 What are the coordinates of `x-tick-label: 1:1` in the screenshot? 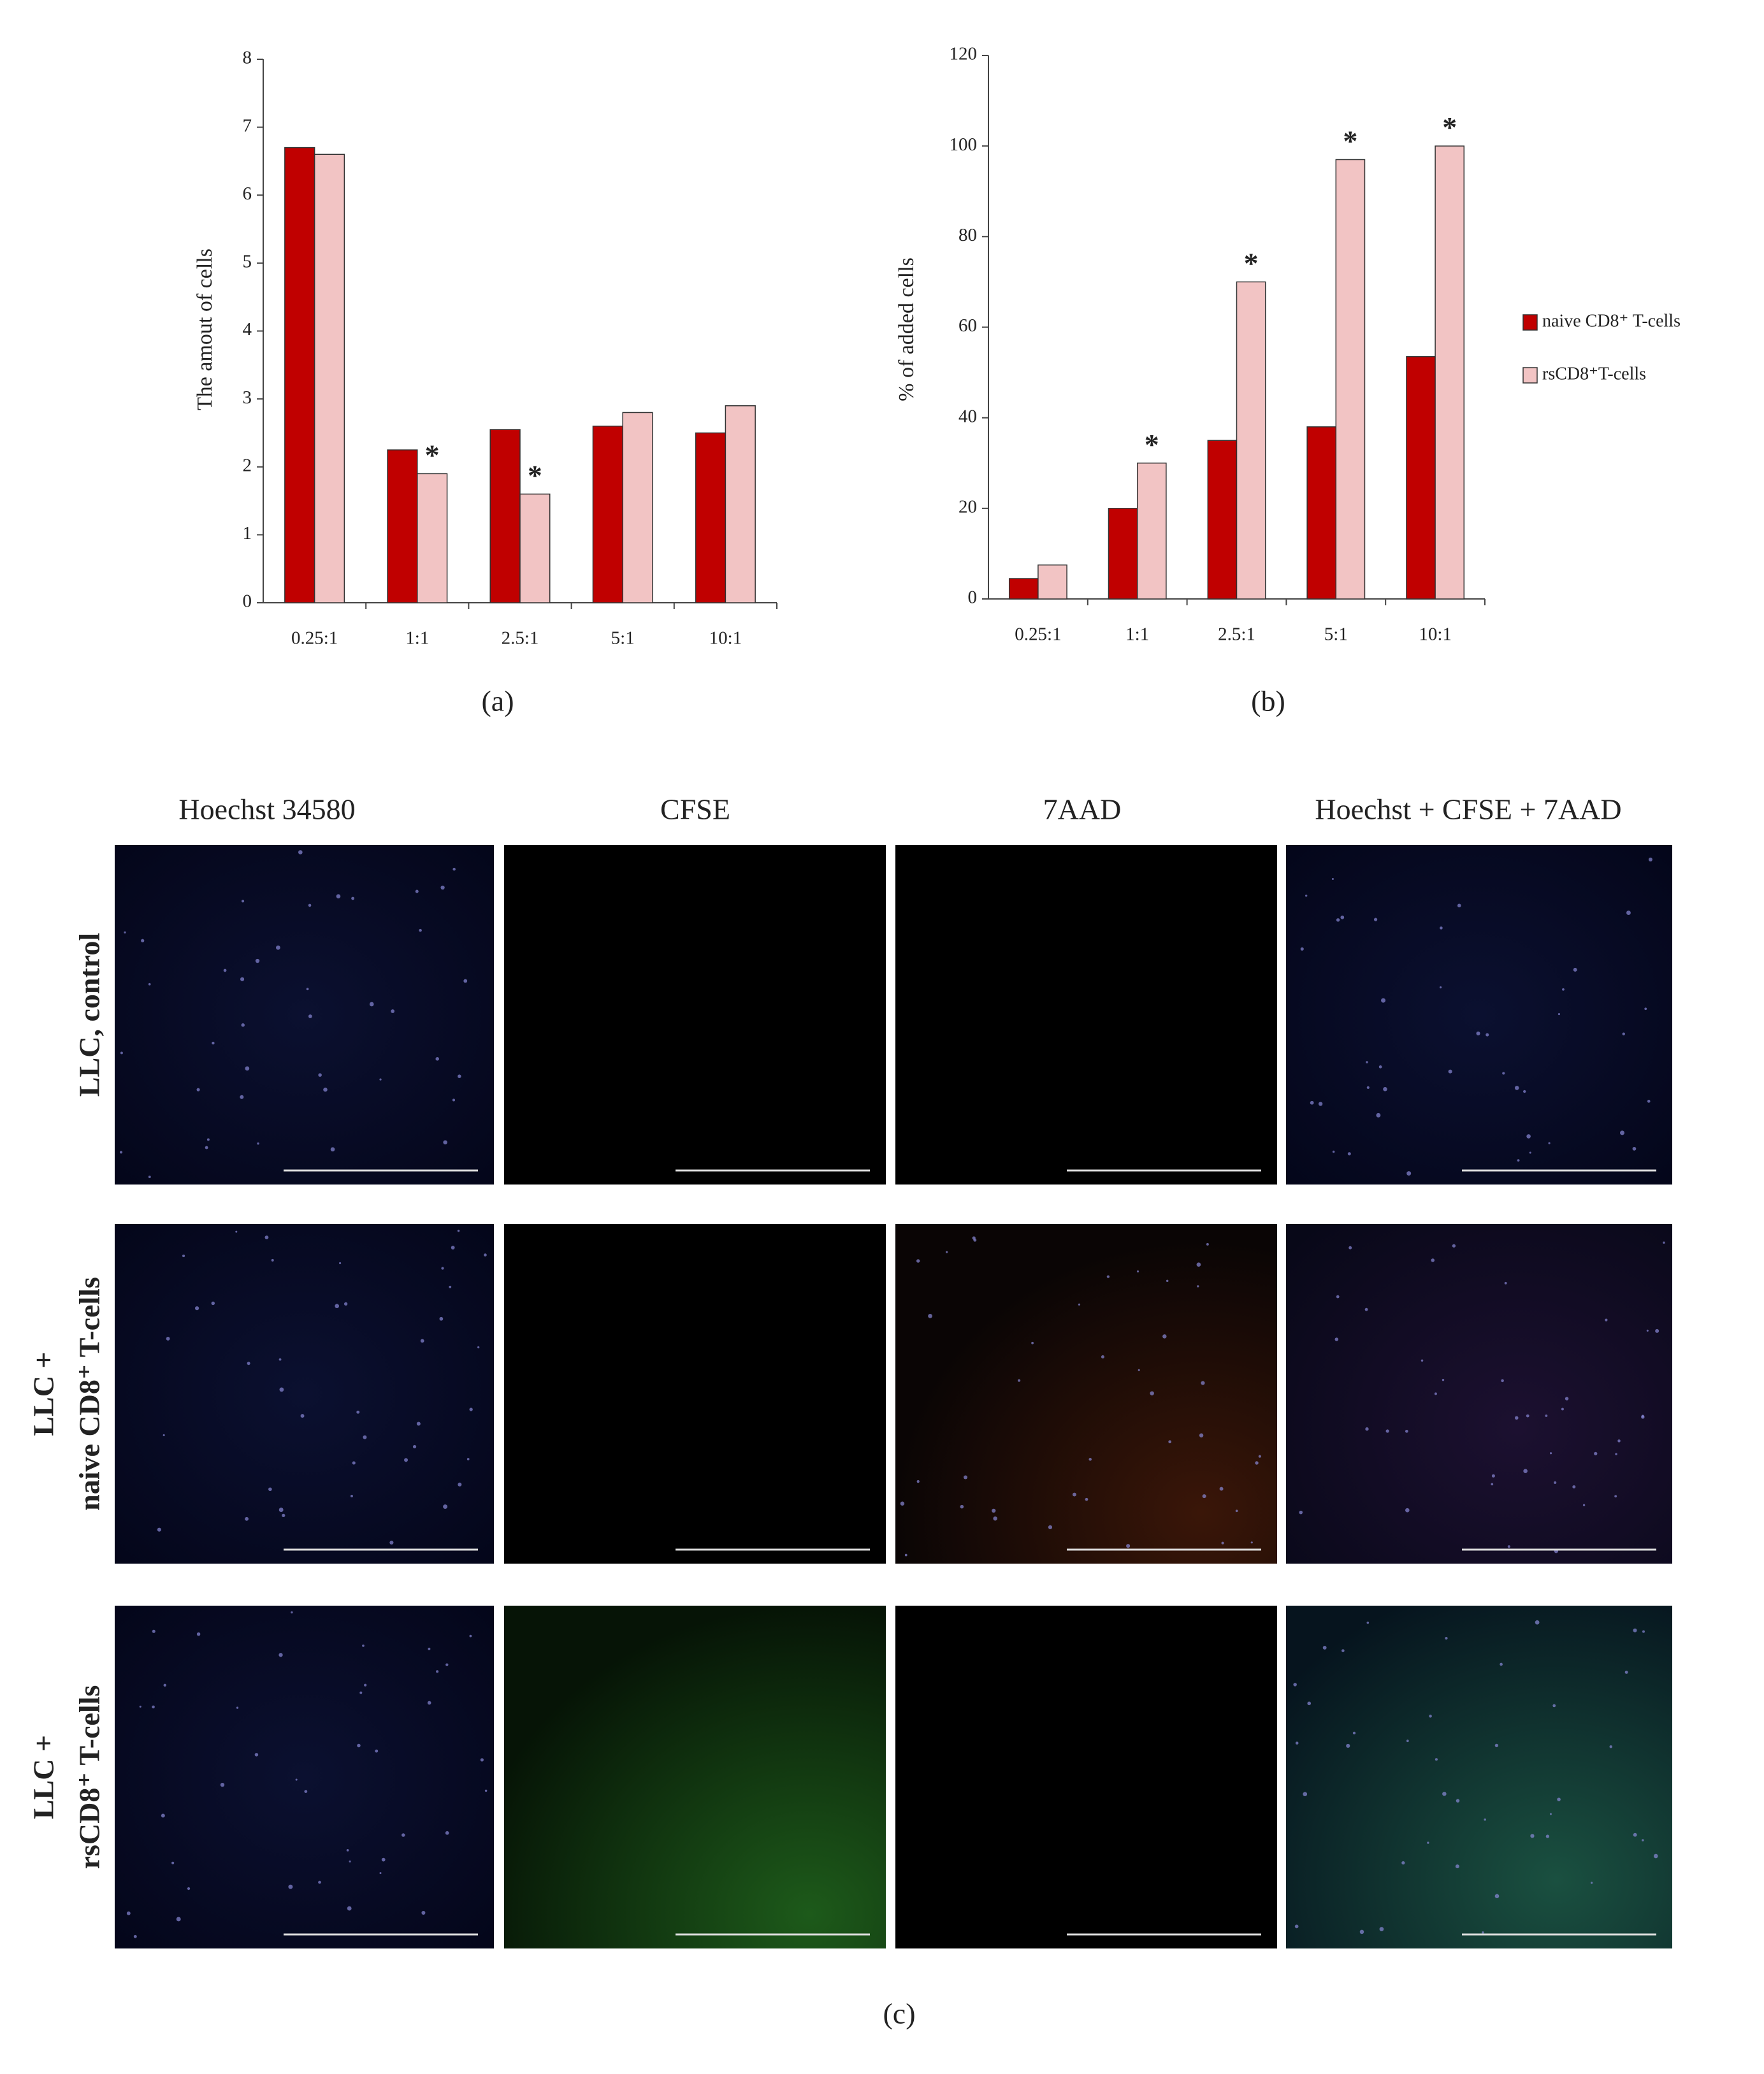 It's located at (417, 639).